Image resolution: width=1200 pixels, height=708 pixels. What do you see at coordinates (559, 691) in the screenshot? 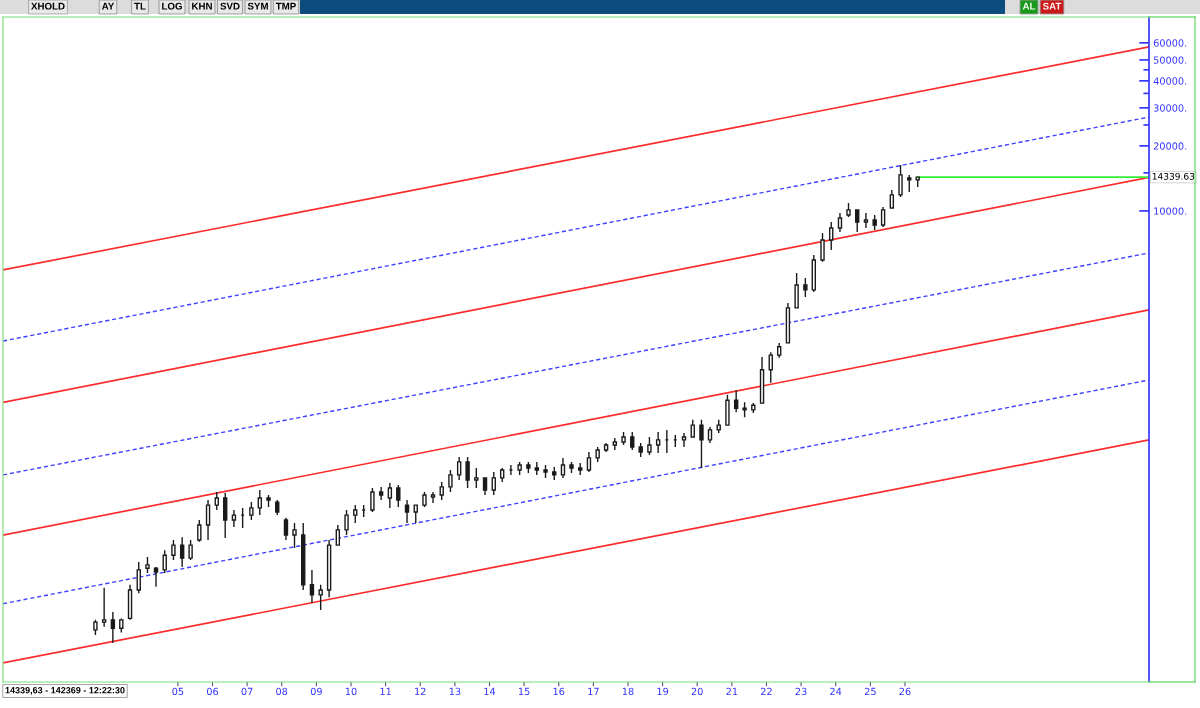
I see `x-tick-label: 16` at bounding box center [559, 691].